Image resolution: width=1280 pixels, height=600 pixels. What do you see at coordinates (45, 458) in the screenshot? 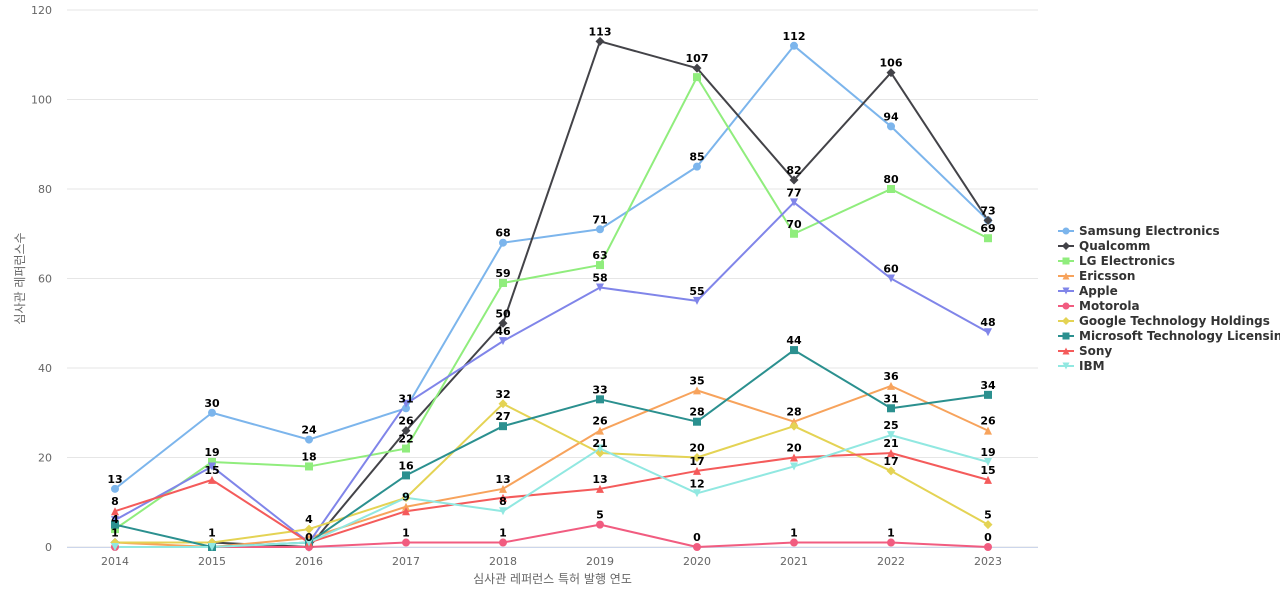
I see `y-tick-label: 20` at bounding box center [45, 458].